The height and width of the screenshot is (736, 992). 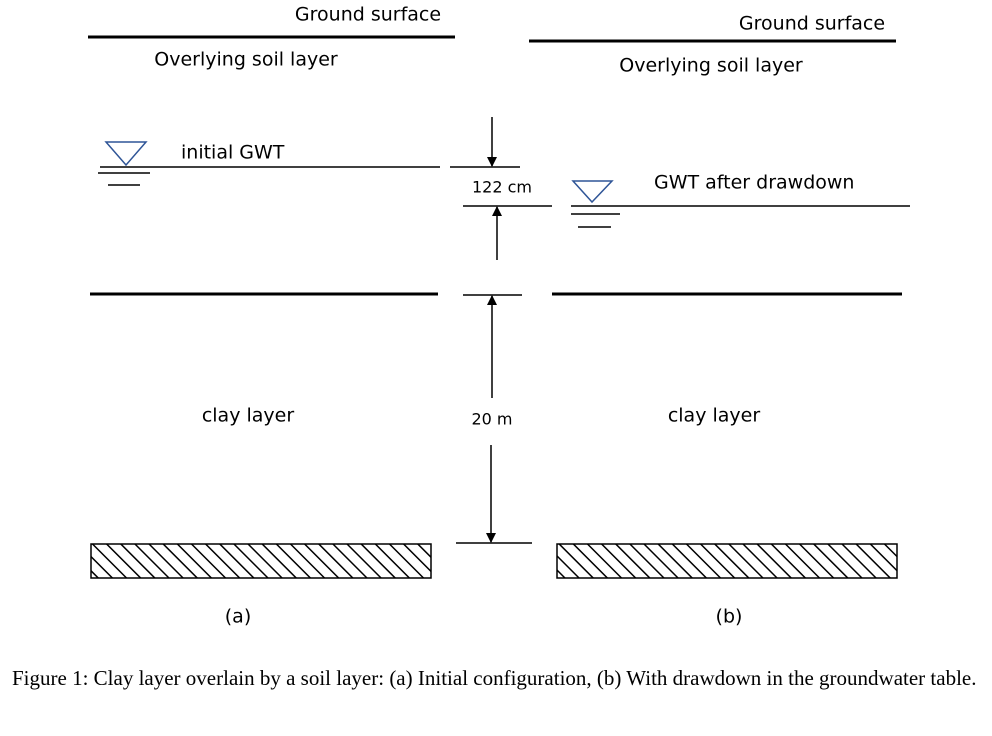 I want to click on gwt-label: GWT after drawdown, so click(x=754, y=183).